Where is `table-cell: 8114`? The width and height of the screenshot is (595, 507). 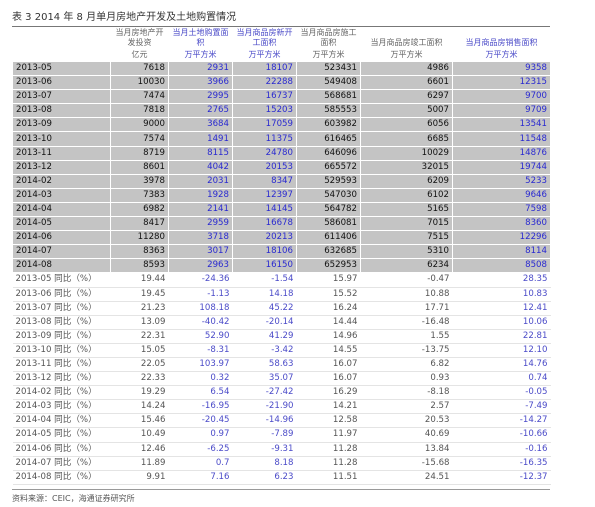 table-cell: 8114 is located at coordinates (501, 252).